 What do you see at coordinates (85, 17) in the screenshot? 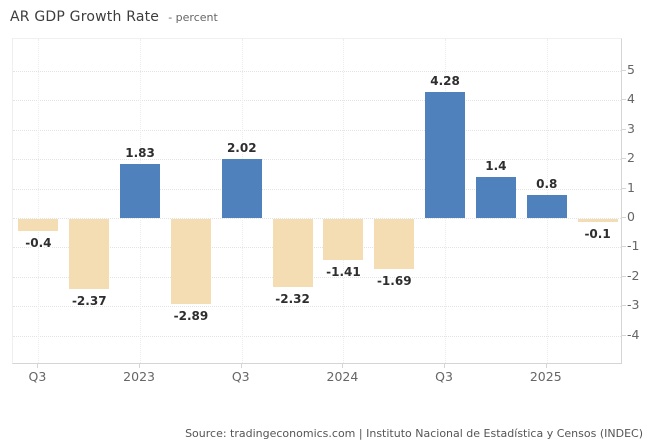
I see `chart-title-text: AR GDP Growth Rate` at bounding box center [85, 17].